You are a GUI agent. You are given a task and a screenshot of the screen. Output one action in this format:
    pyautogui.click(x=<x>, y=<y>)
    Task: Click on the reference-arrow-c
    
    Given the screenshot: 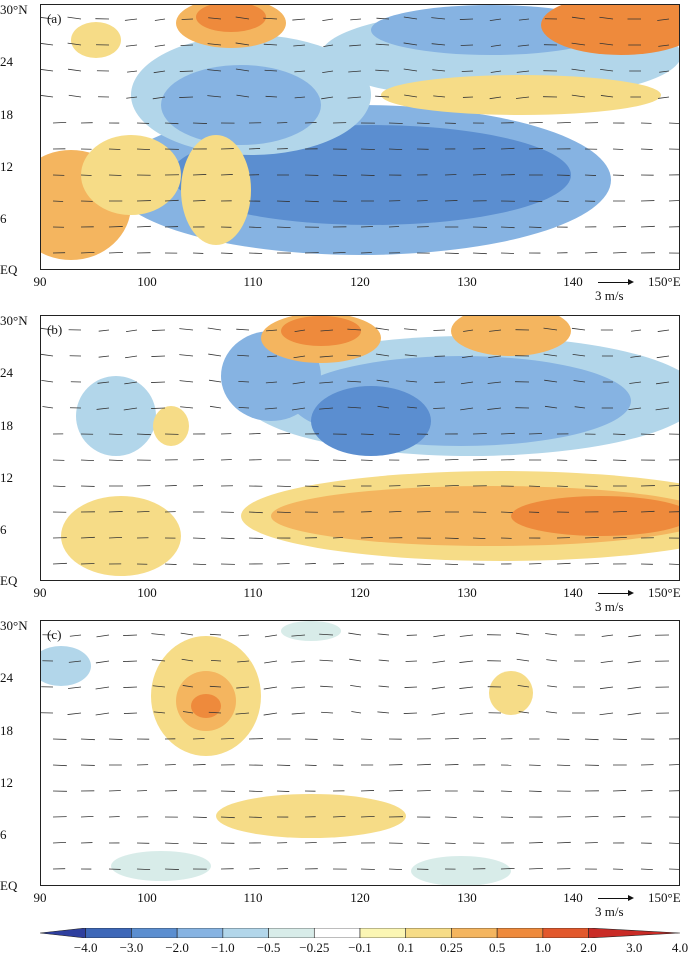 What is the action you would take?
    pyautogui.click(x=615, y=898)
    